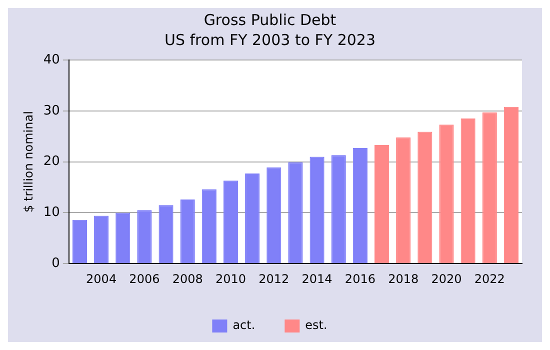  What do you see at coordinates (230, 279) in the screenshot?
I see `x-tick-label: 2010` at bounding box center [230, 279].